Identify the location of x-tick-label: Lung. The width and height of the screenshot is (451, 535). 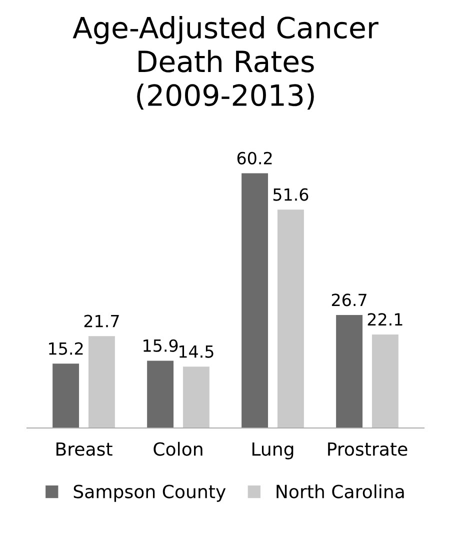
(273, 451).